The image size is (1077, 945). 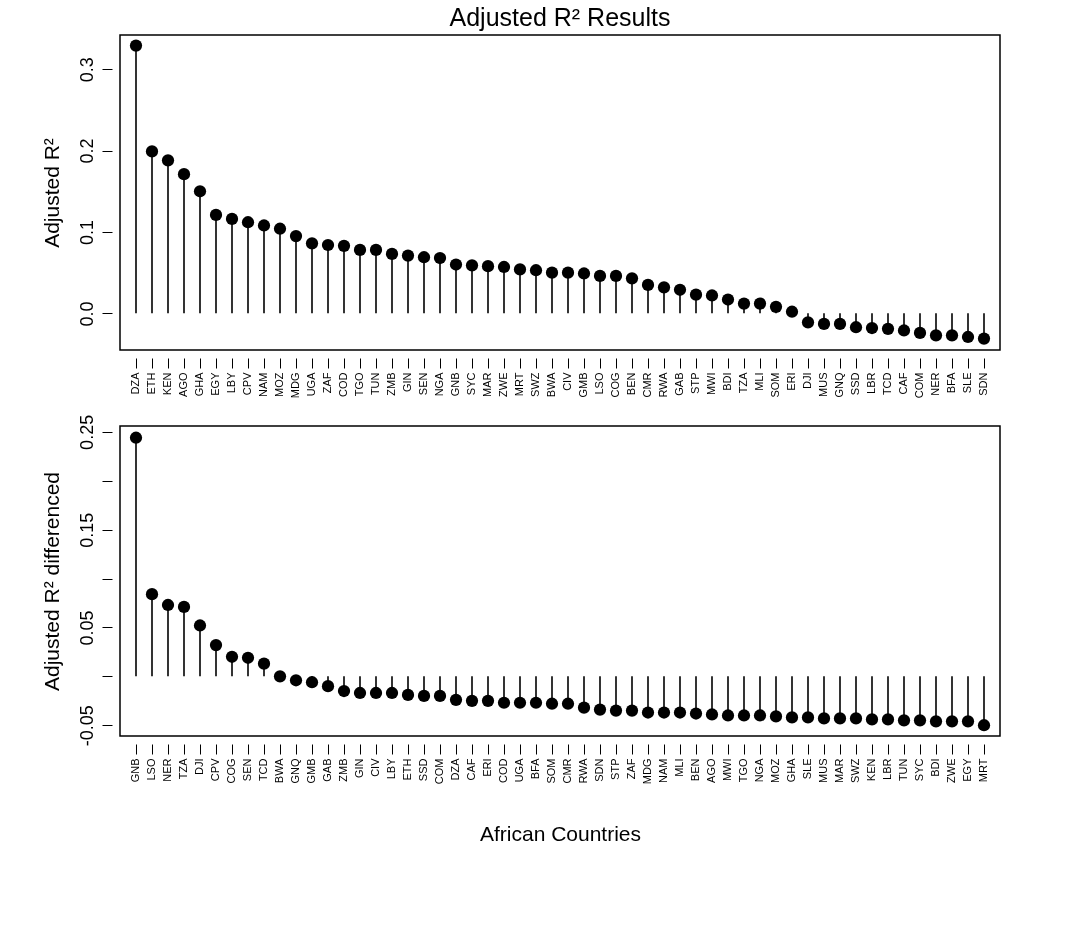 What do you see at coordinates (135, 383) in the screenshot?
I see `x-tick-label: DZA` at bounding box center [135, 383].